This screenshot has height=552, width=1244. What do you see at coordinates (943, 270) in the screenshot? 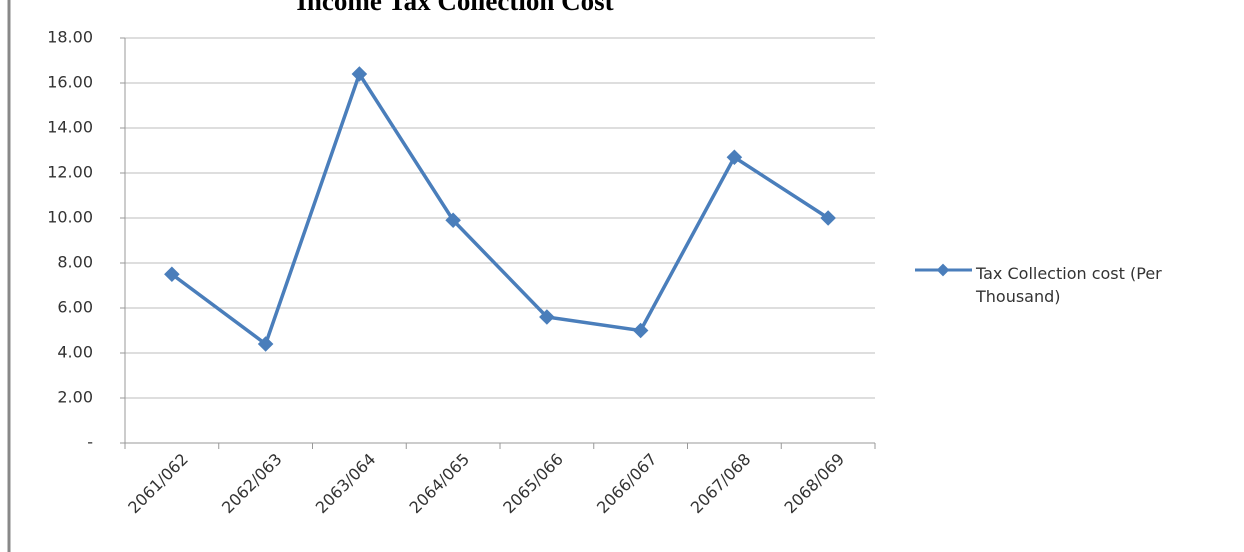
I see `legend-marker` at bounding box center [943, 270].